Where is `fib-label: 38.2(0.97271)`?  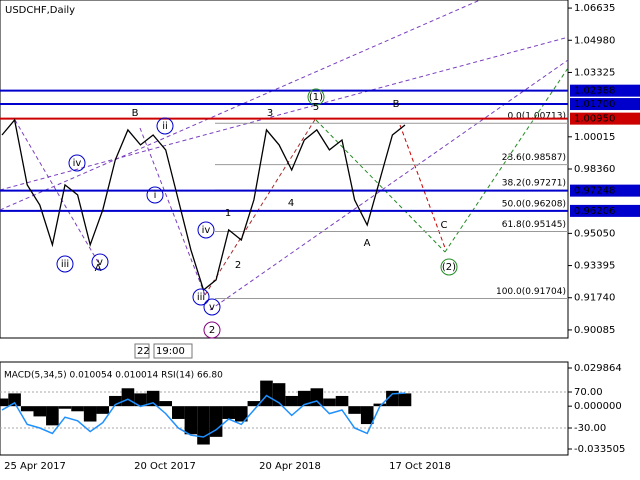
fib-label: 38.2(0.97271) is located at coordinates (534, 184).